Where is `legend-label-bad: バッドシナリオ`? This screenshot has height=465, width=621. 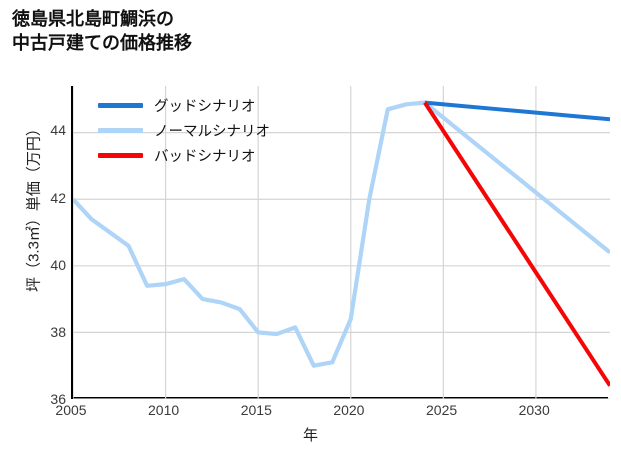
legend-label-bad: バッドシナリオ is located at coordinates (205, 157).